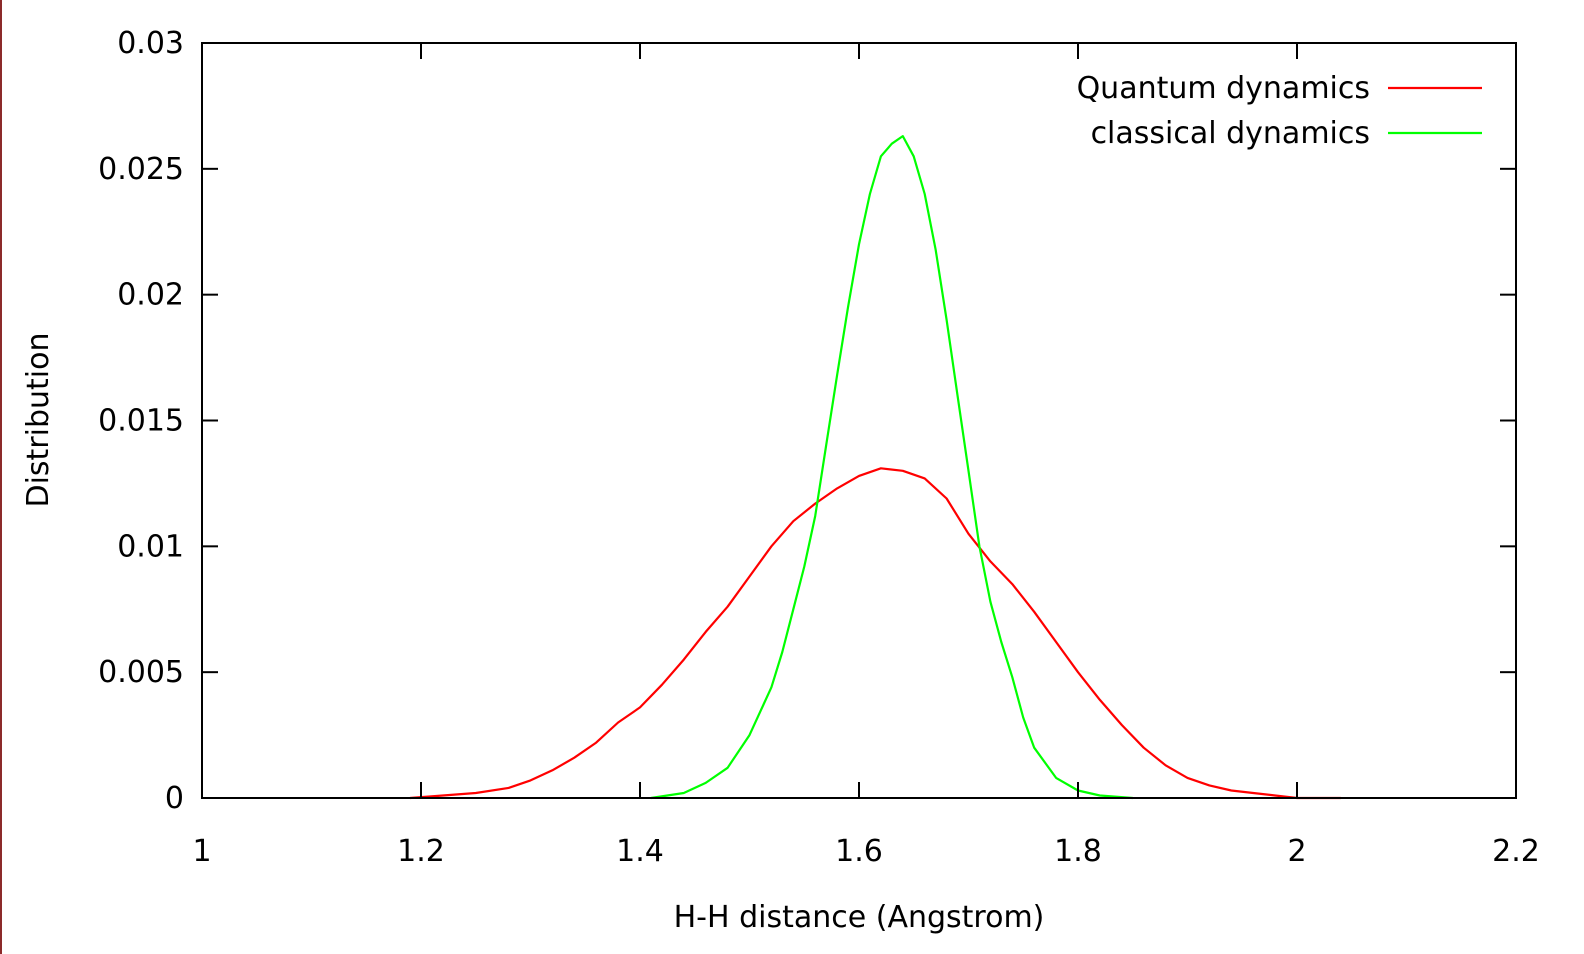 The height and width of the screenshot is (954, 1584). Describe the element at coordinates (201, 851) in the screenshot. I see `x-tick-label: 1` at that location.